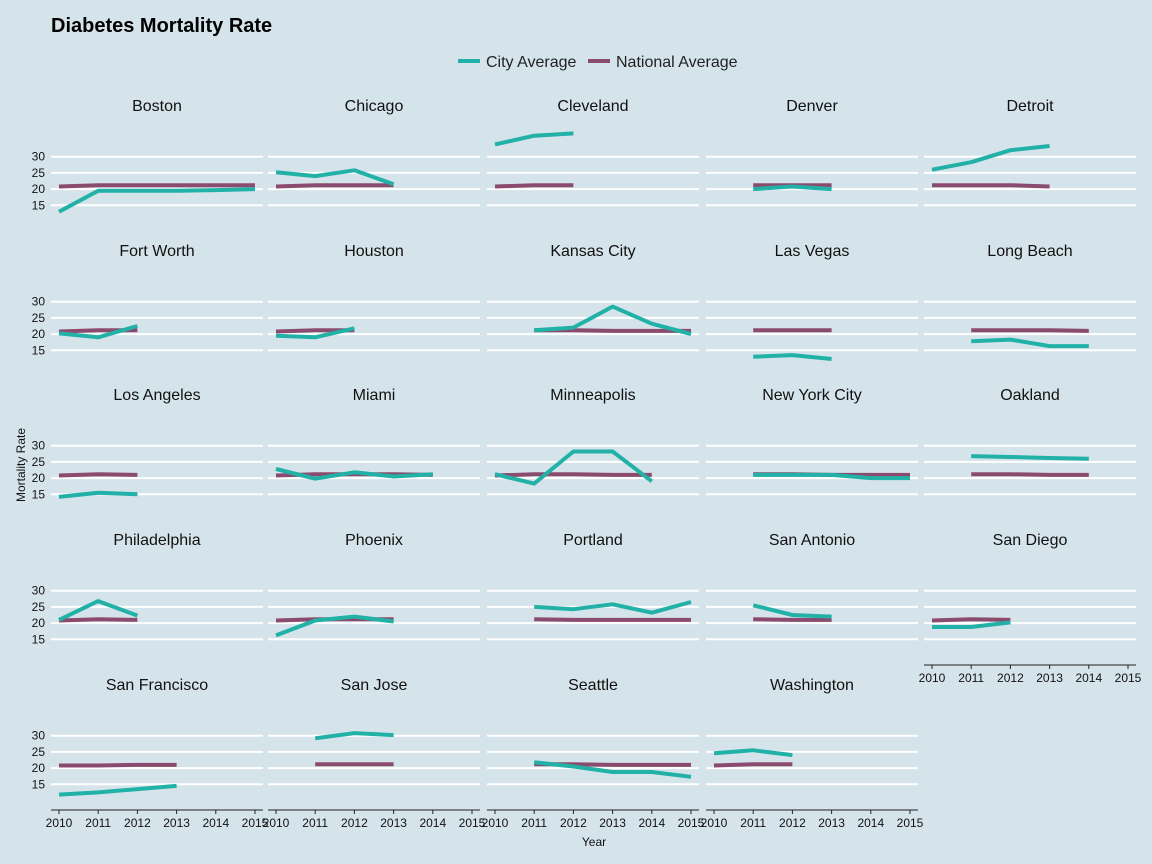 The image size is (1152, 864). What do you see at coordinates (1030, 297) in the screenshot?
I see `facet-long-beach: Long Beach` at bounding box center [1030, 297].